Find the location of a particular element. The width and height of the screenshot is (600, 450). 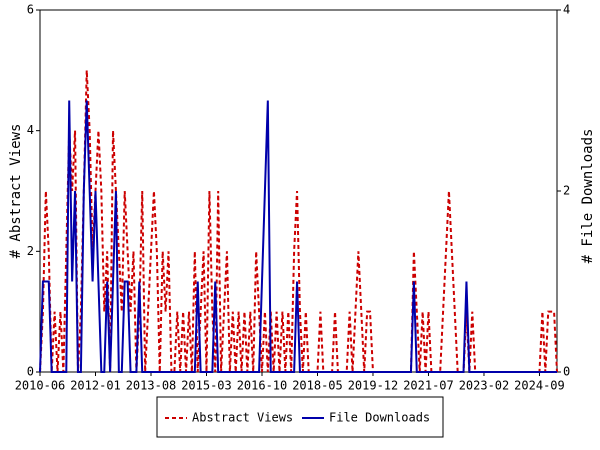

y2-axis-title: # File Downloads is located at coordinates (588, 196).